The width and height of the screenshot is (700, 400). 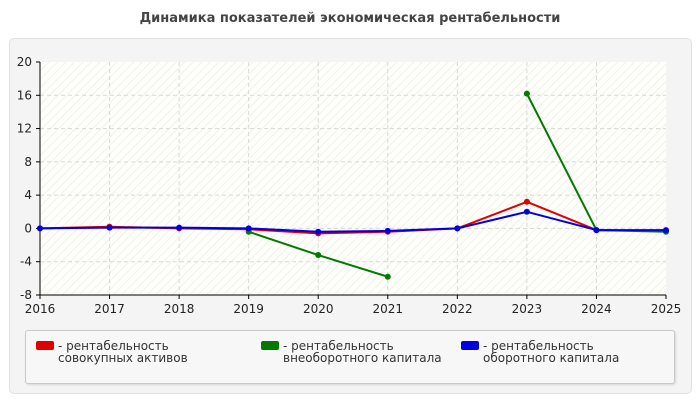 I want to click on x-tick-label: 2021, so click(x=388, y=309).